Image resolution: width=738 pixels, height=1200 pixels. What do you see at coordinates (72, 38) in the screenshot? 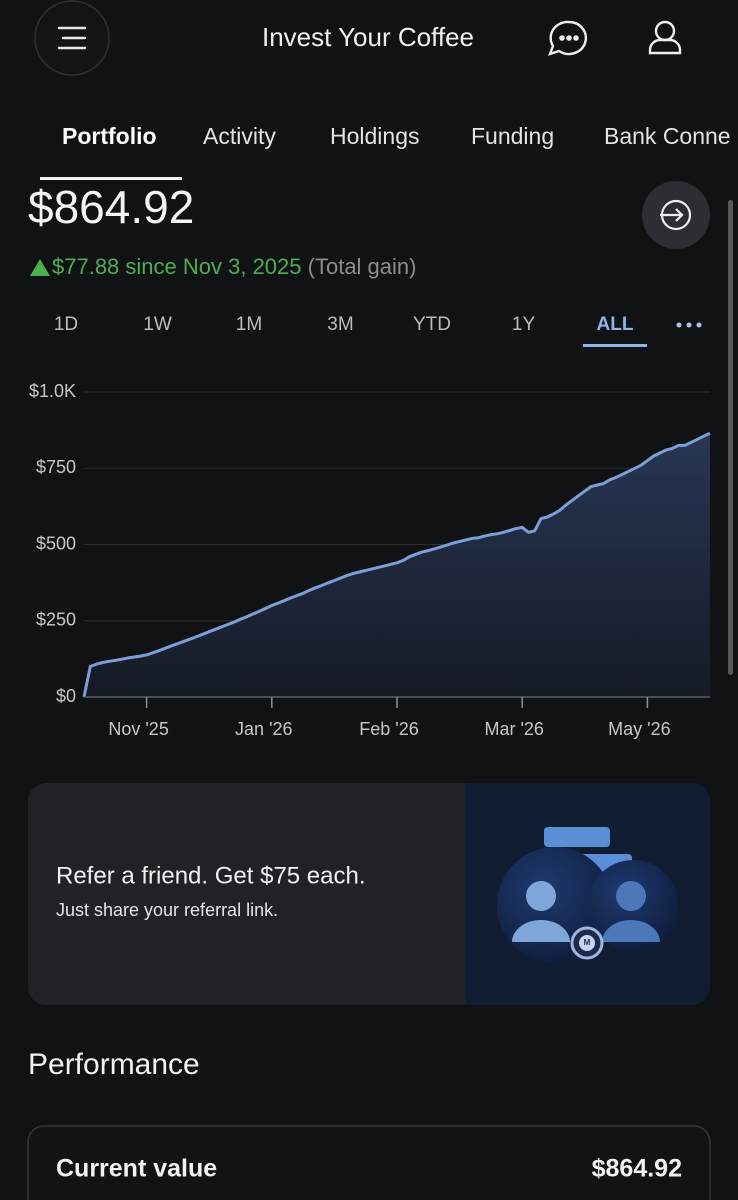
I see `menu-button` at bounding box center [72, 38].